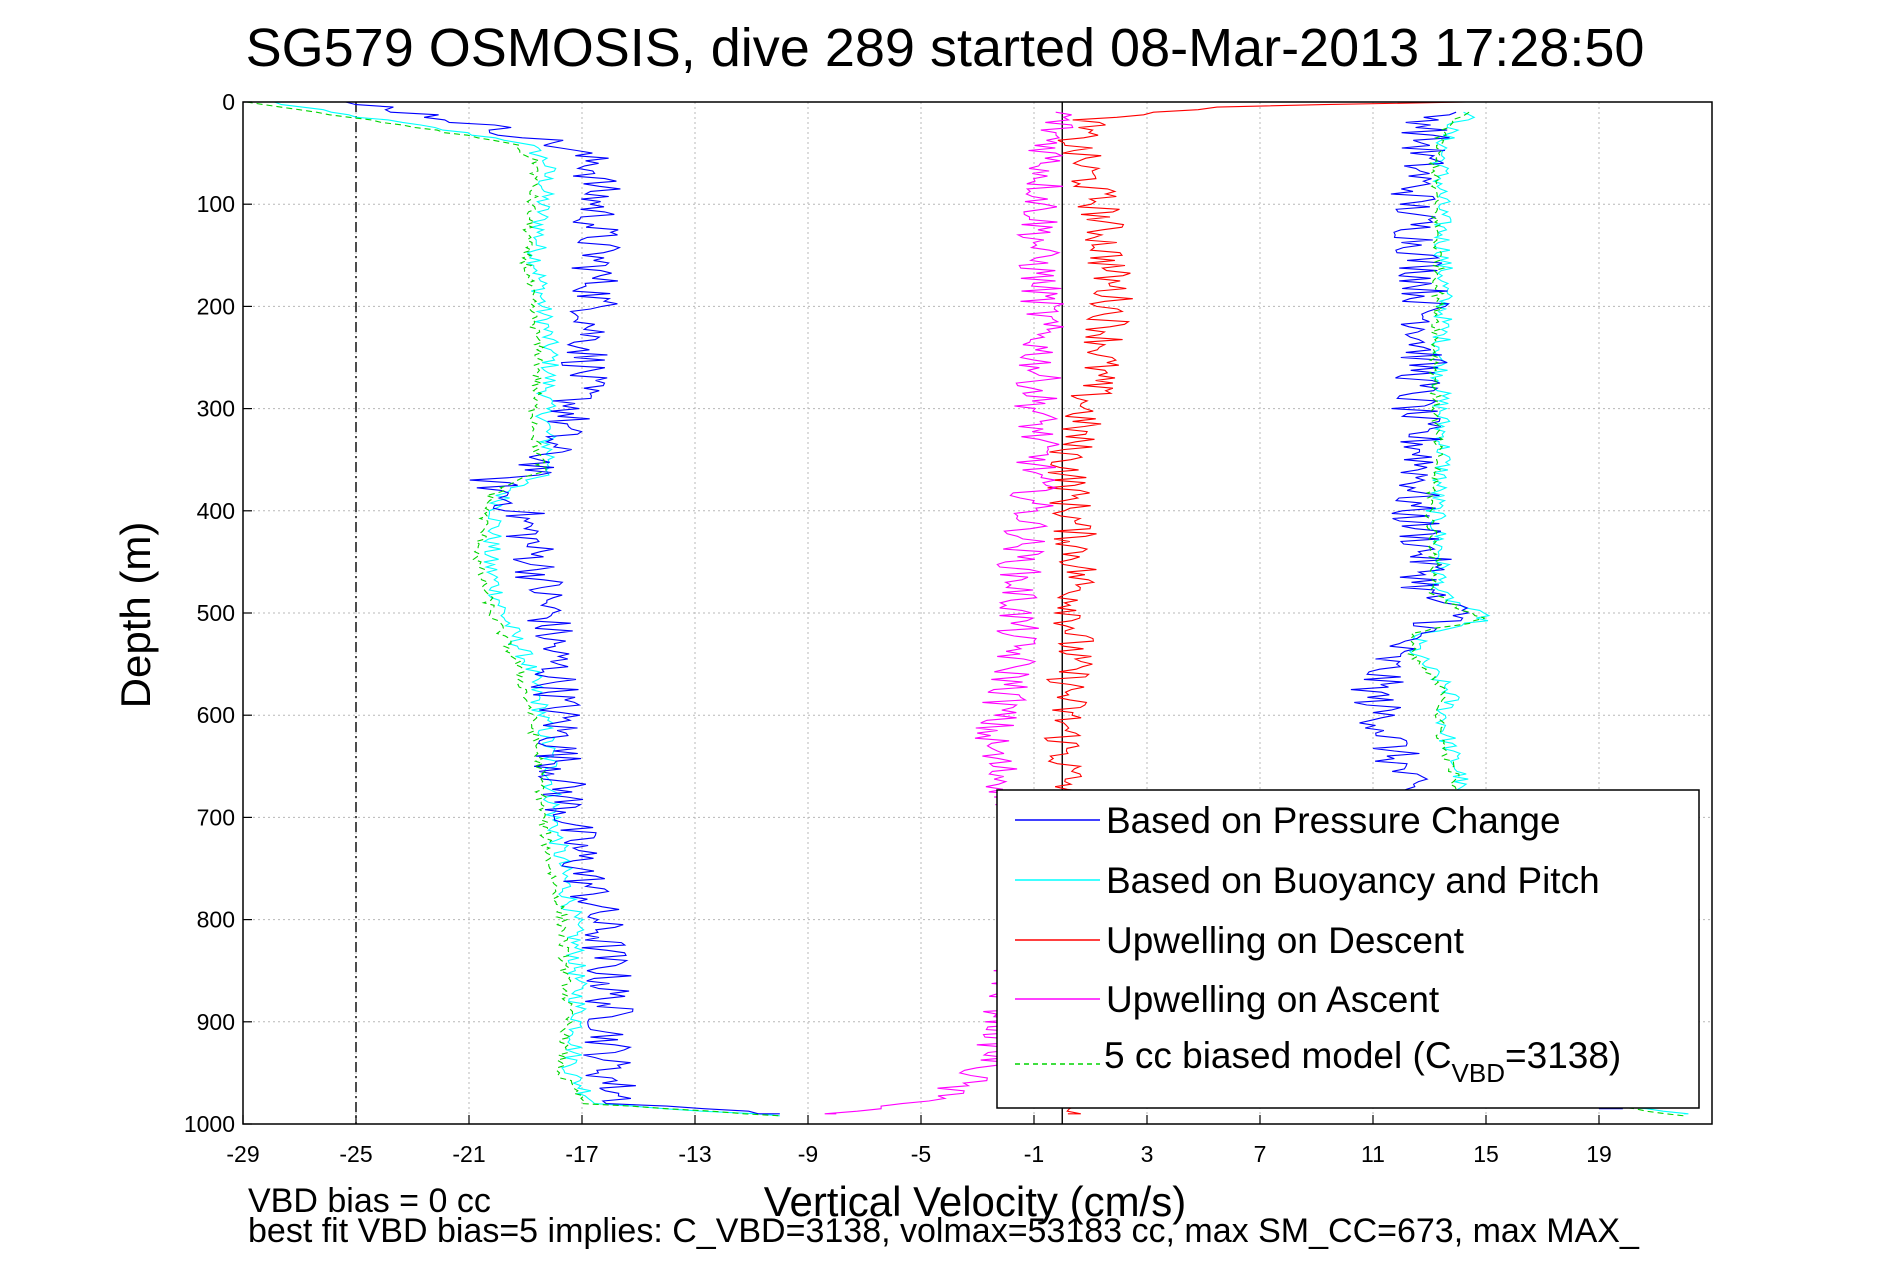  What do you see at coordinates (216, 306) in the screenshot?
I see `y-tick-label: 200` at bounding box center [216, 306].